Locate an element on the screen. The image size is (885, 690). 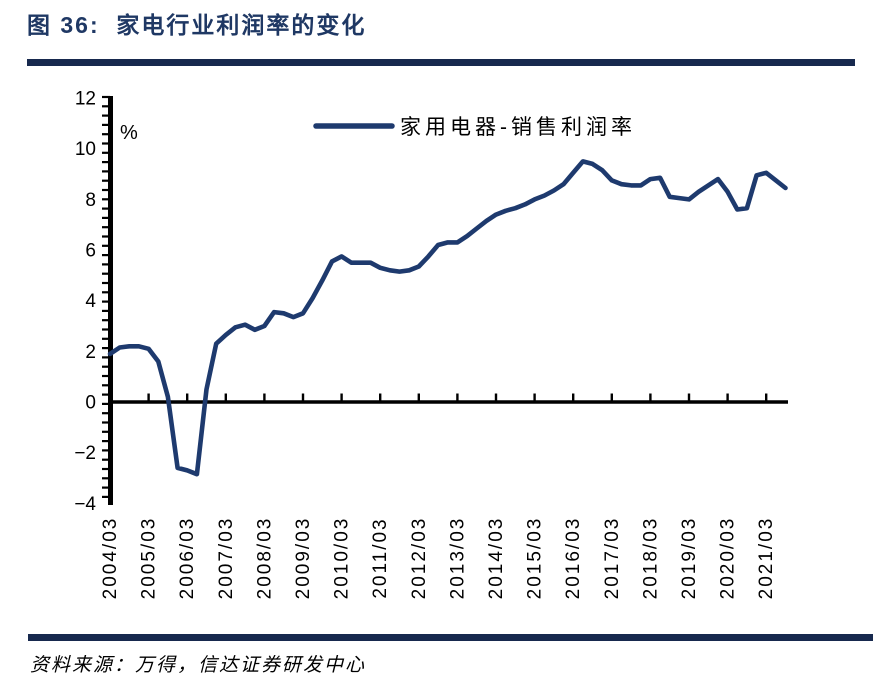
x-tick-label: 2012/03 is located at coordinates (419, 558).